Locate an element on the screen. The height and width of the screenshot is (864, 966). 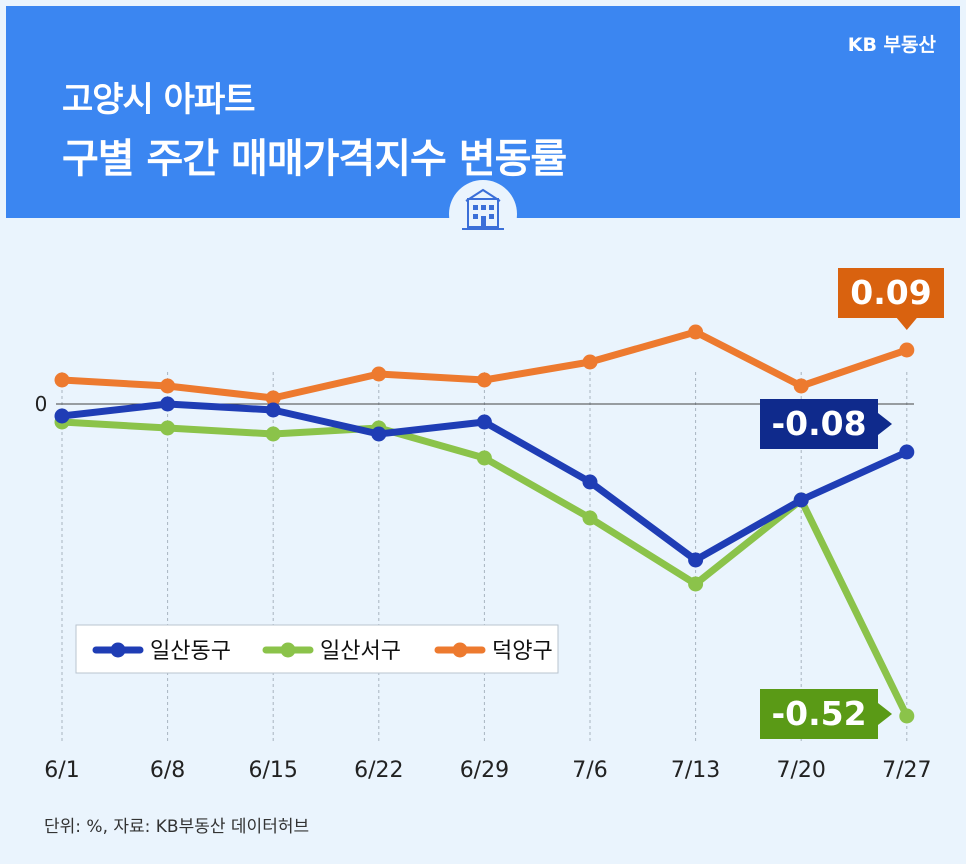
end-value-label: 0.09 is located at coordinates (891, 299).